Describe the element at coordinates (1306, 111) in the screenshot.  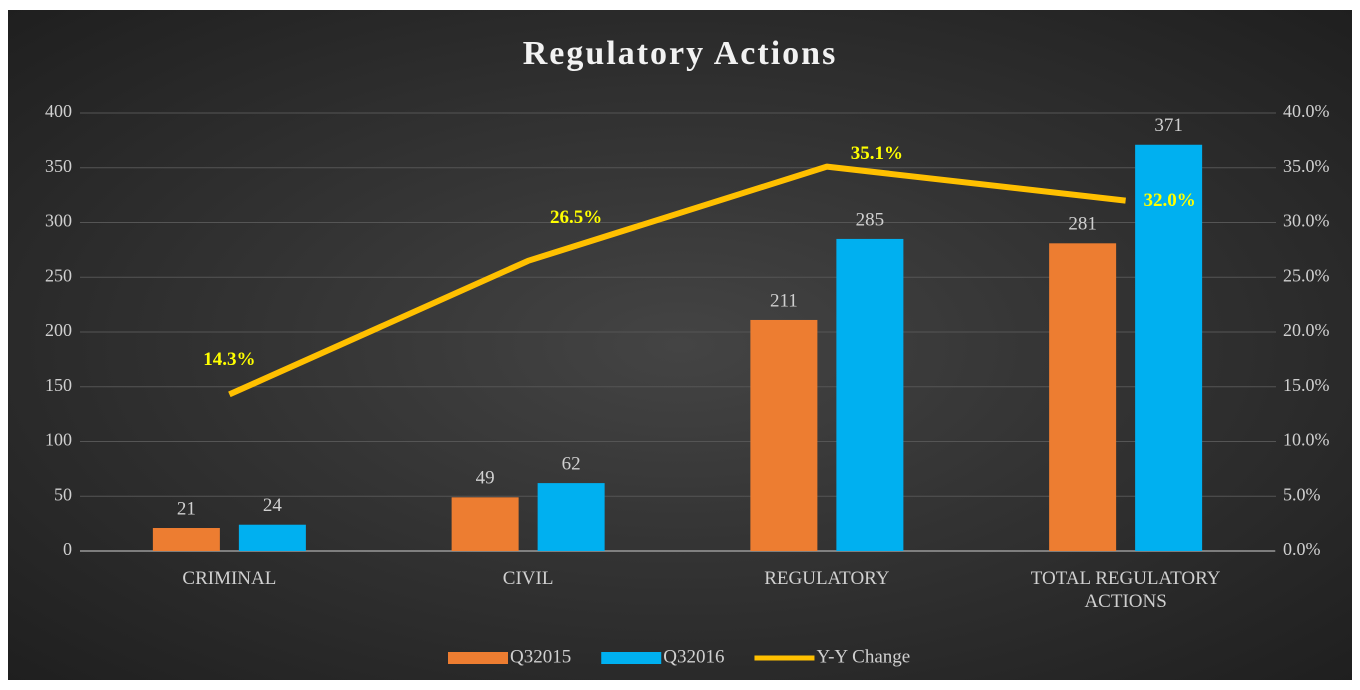
I see `y2-tick-label: 40.0%` at that location.